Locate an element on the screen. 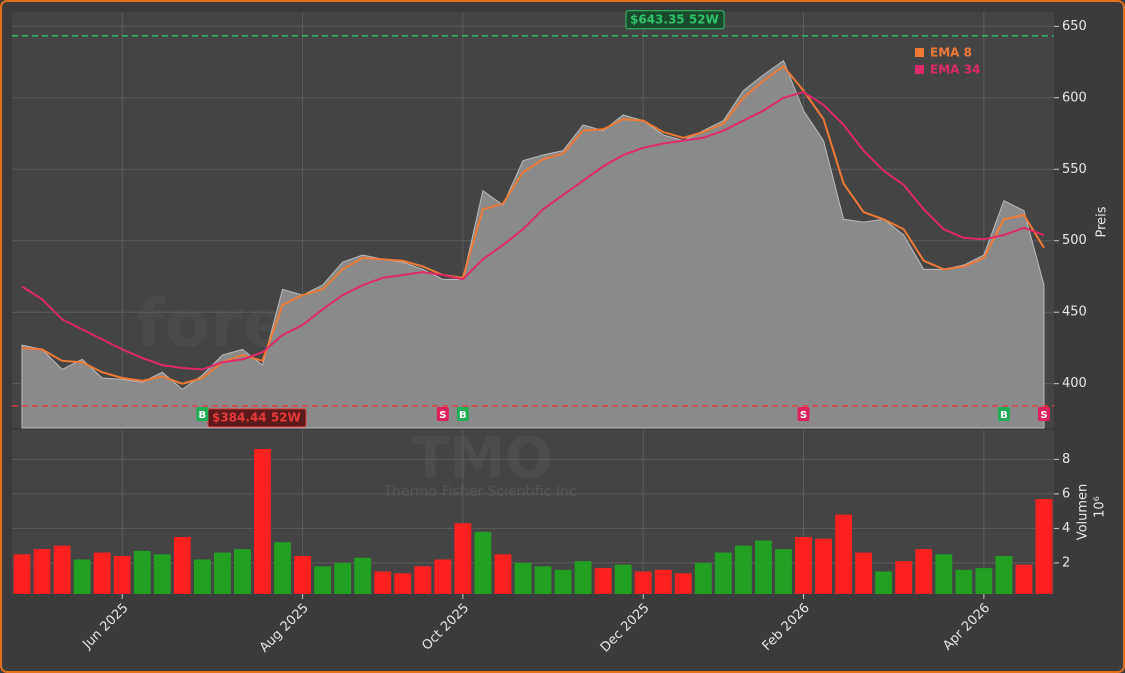 The image size is (1125, 673). high-label-box is located at coordinates (675, 20).